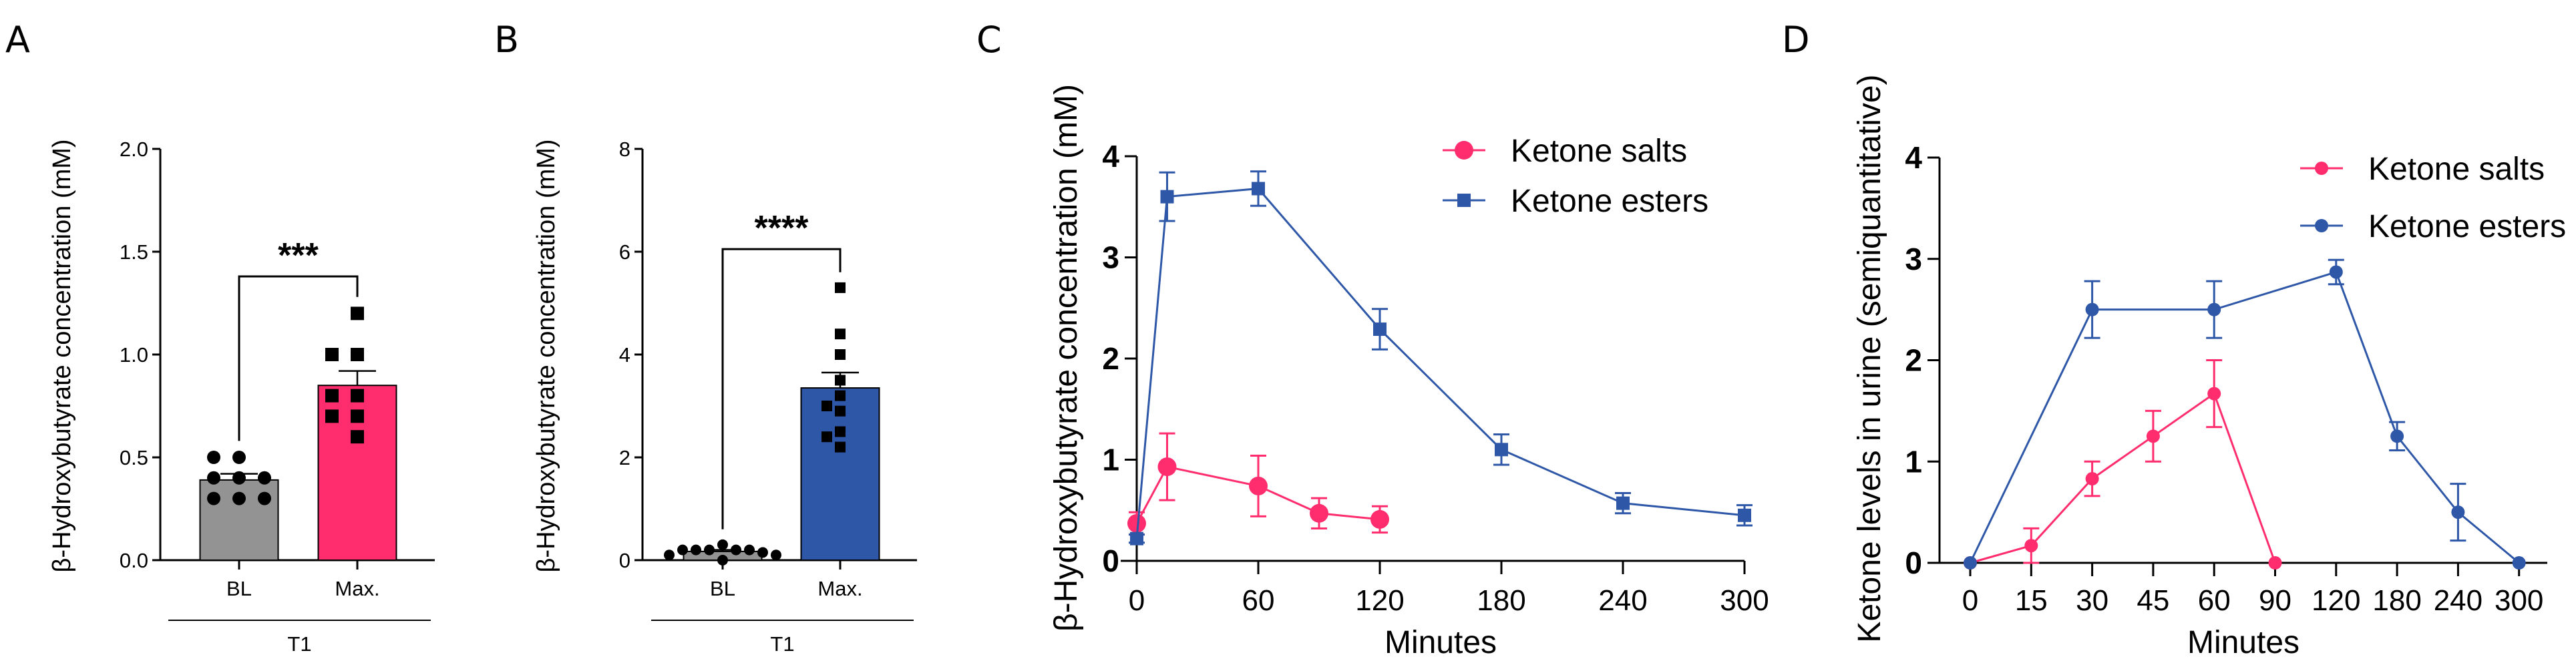 The width and height of the screenshot is (2576, 669). I want to click on y-tick-label: 1.5, so click(134, 252).